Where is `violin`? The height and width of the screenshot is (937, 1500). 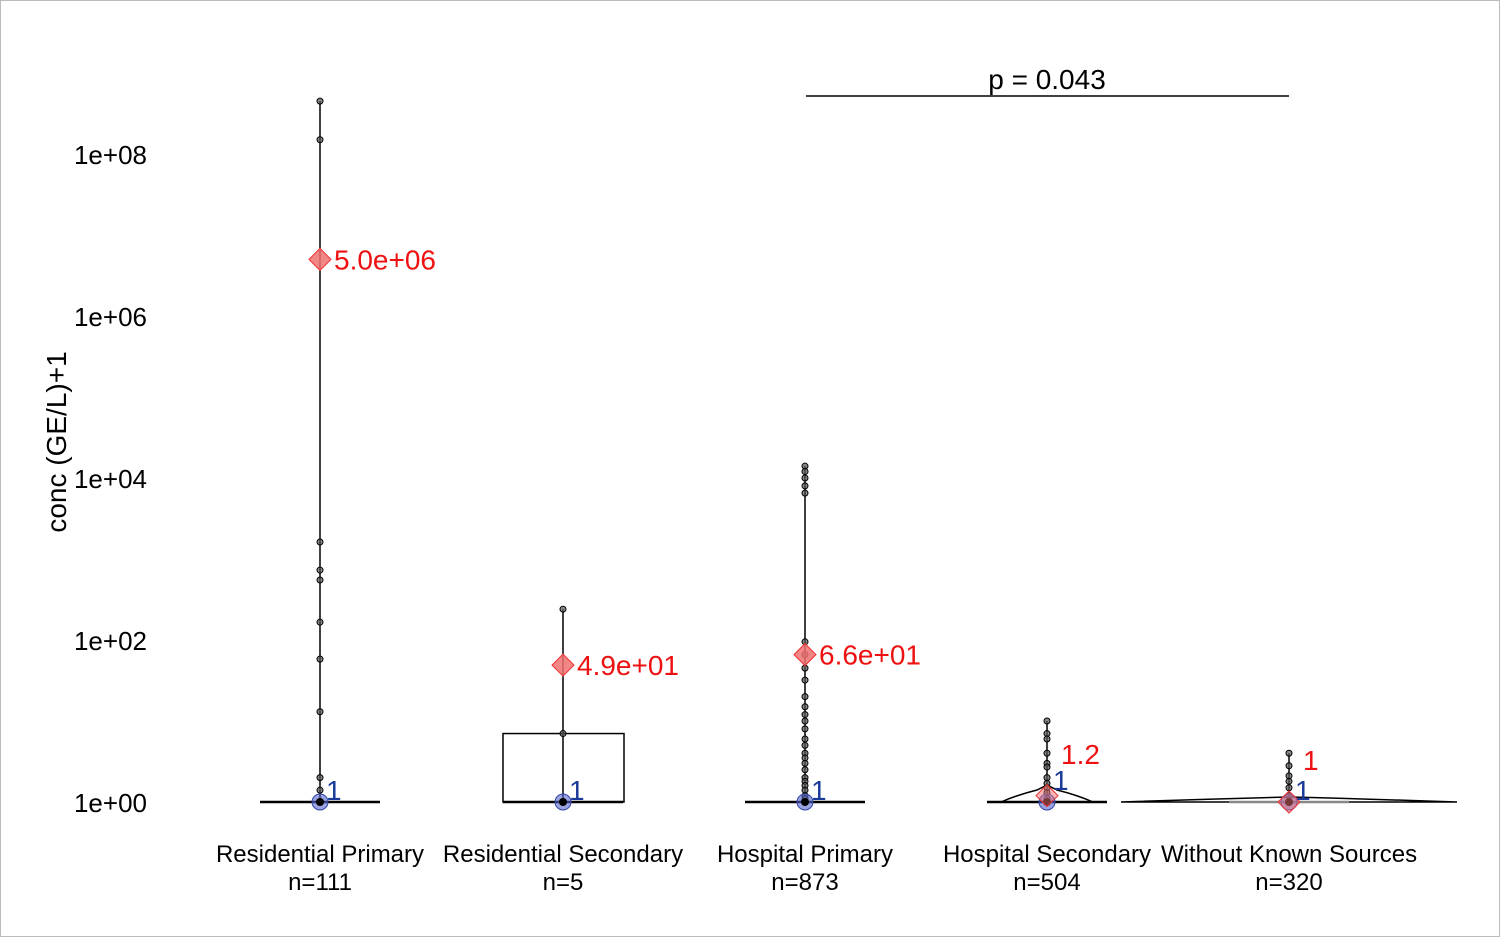 violin is located at coordinates (1047, 793).